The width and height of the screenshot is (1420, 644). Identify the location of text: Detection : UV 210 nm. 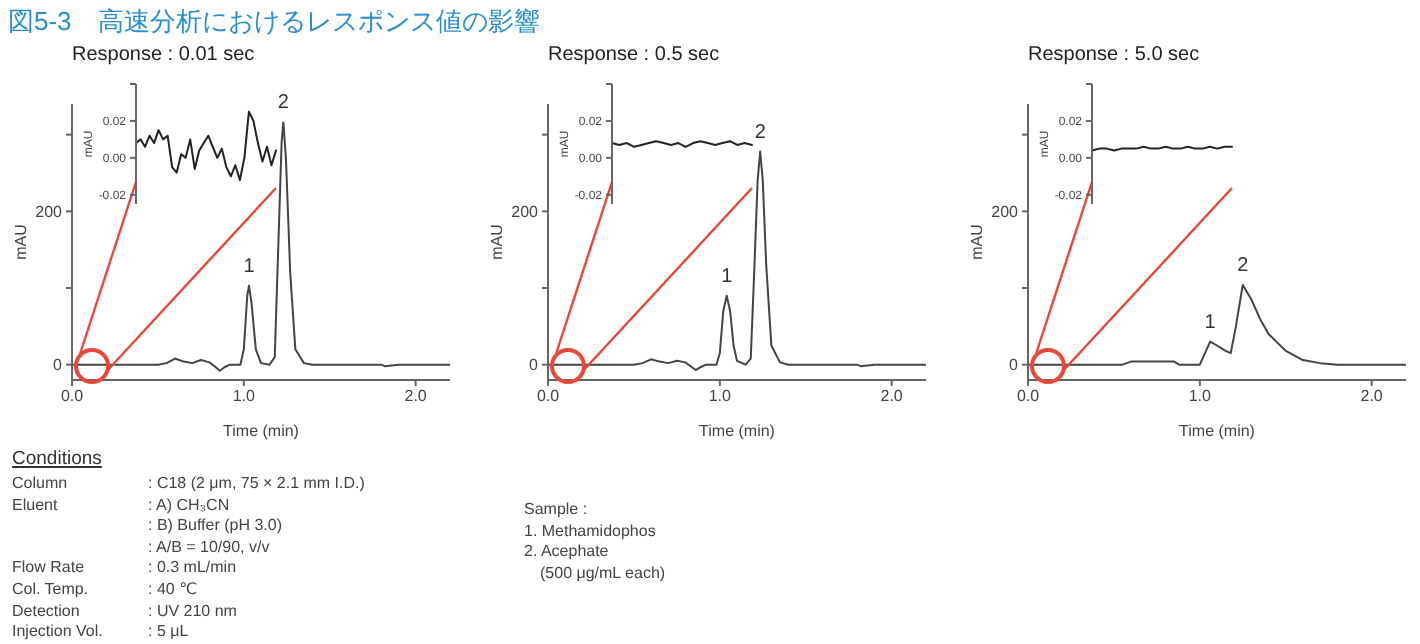
(125, 612).